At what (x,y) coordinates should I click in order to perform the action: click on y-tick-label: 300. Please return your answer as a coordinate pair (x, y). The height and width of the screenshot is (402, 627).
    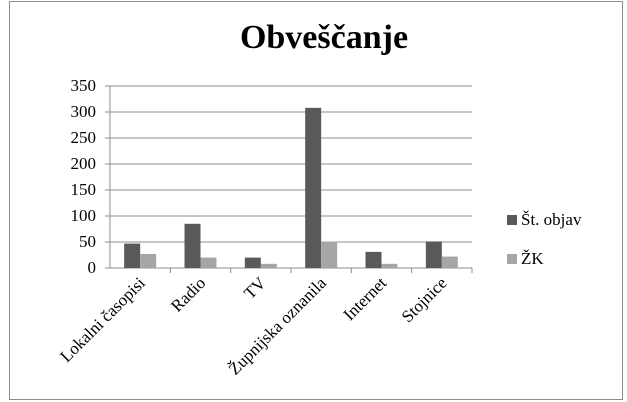
    Looking at the image, I should click on (84, 111).